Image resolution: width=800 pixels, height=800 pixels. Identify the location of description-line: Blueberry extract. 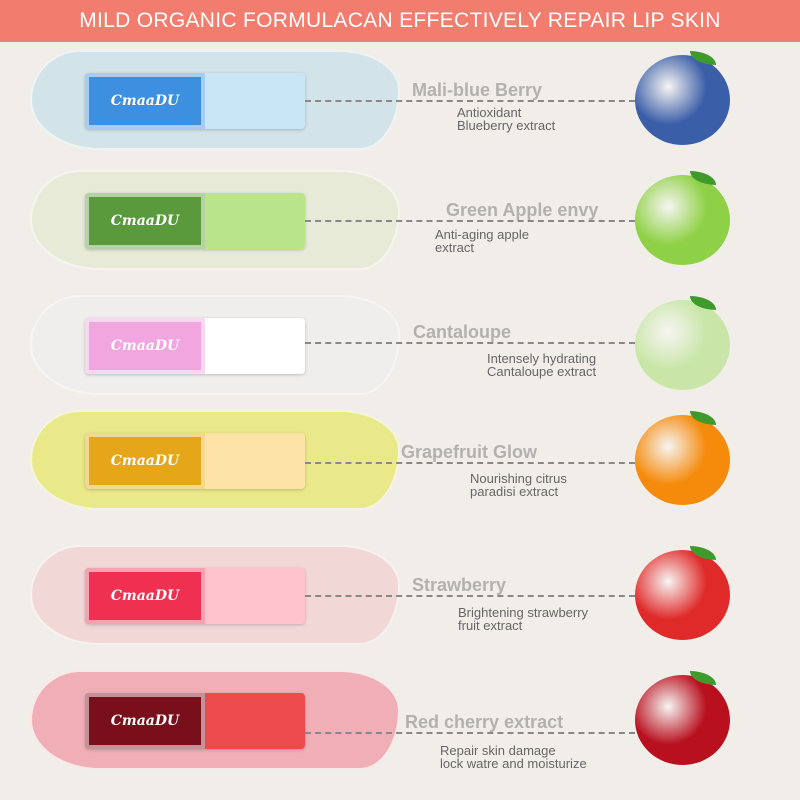
(506, 125).